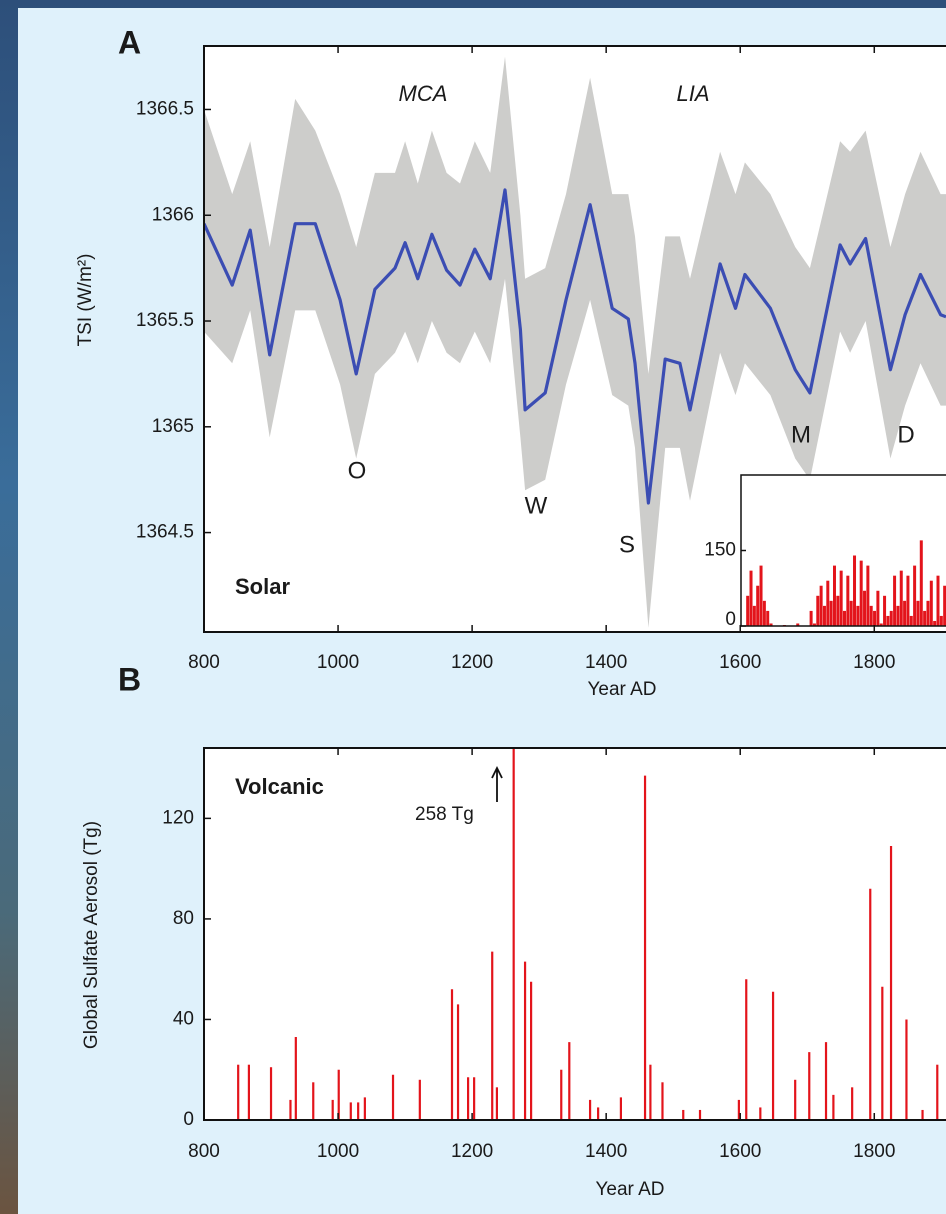  Describe the element at coordinates (279, 786) in the screenshot. I see `annotation: Volcanic` at that location.